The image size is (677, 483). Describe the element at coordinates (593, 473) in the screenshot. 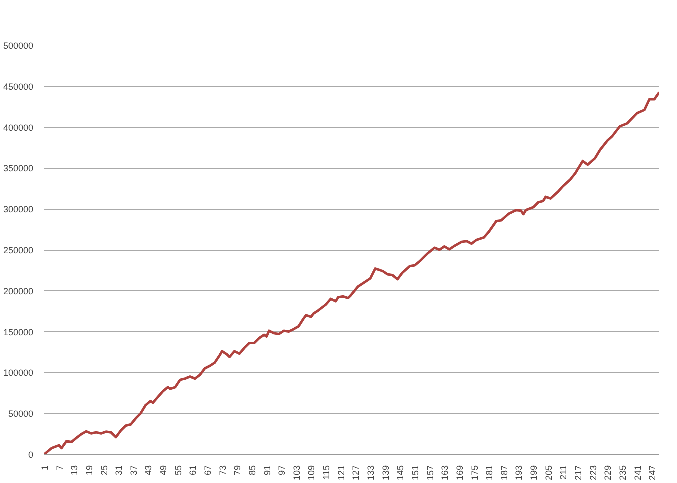

I see `x-tick-label: 223` at that location.